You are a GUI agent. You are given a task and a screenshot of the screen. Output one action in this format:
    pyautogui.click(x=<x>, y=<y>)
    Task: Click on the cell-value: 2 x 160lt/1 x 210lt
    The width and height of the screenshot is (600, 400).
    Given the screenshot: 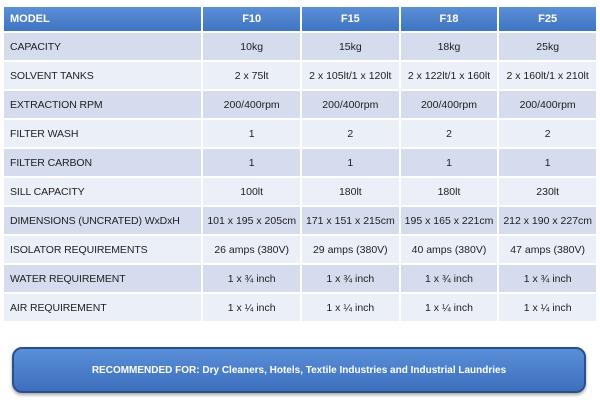 What is the action you would take?
    pyautogui.click(x=547, y=75)
    